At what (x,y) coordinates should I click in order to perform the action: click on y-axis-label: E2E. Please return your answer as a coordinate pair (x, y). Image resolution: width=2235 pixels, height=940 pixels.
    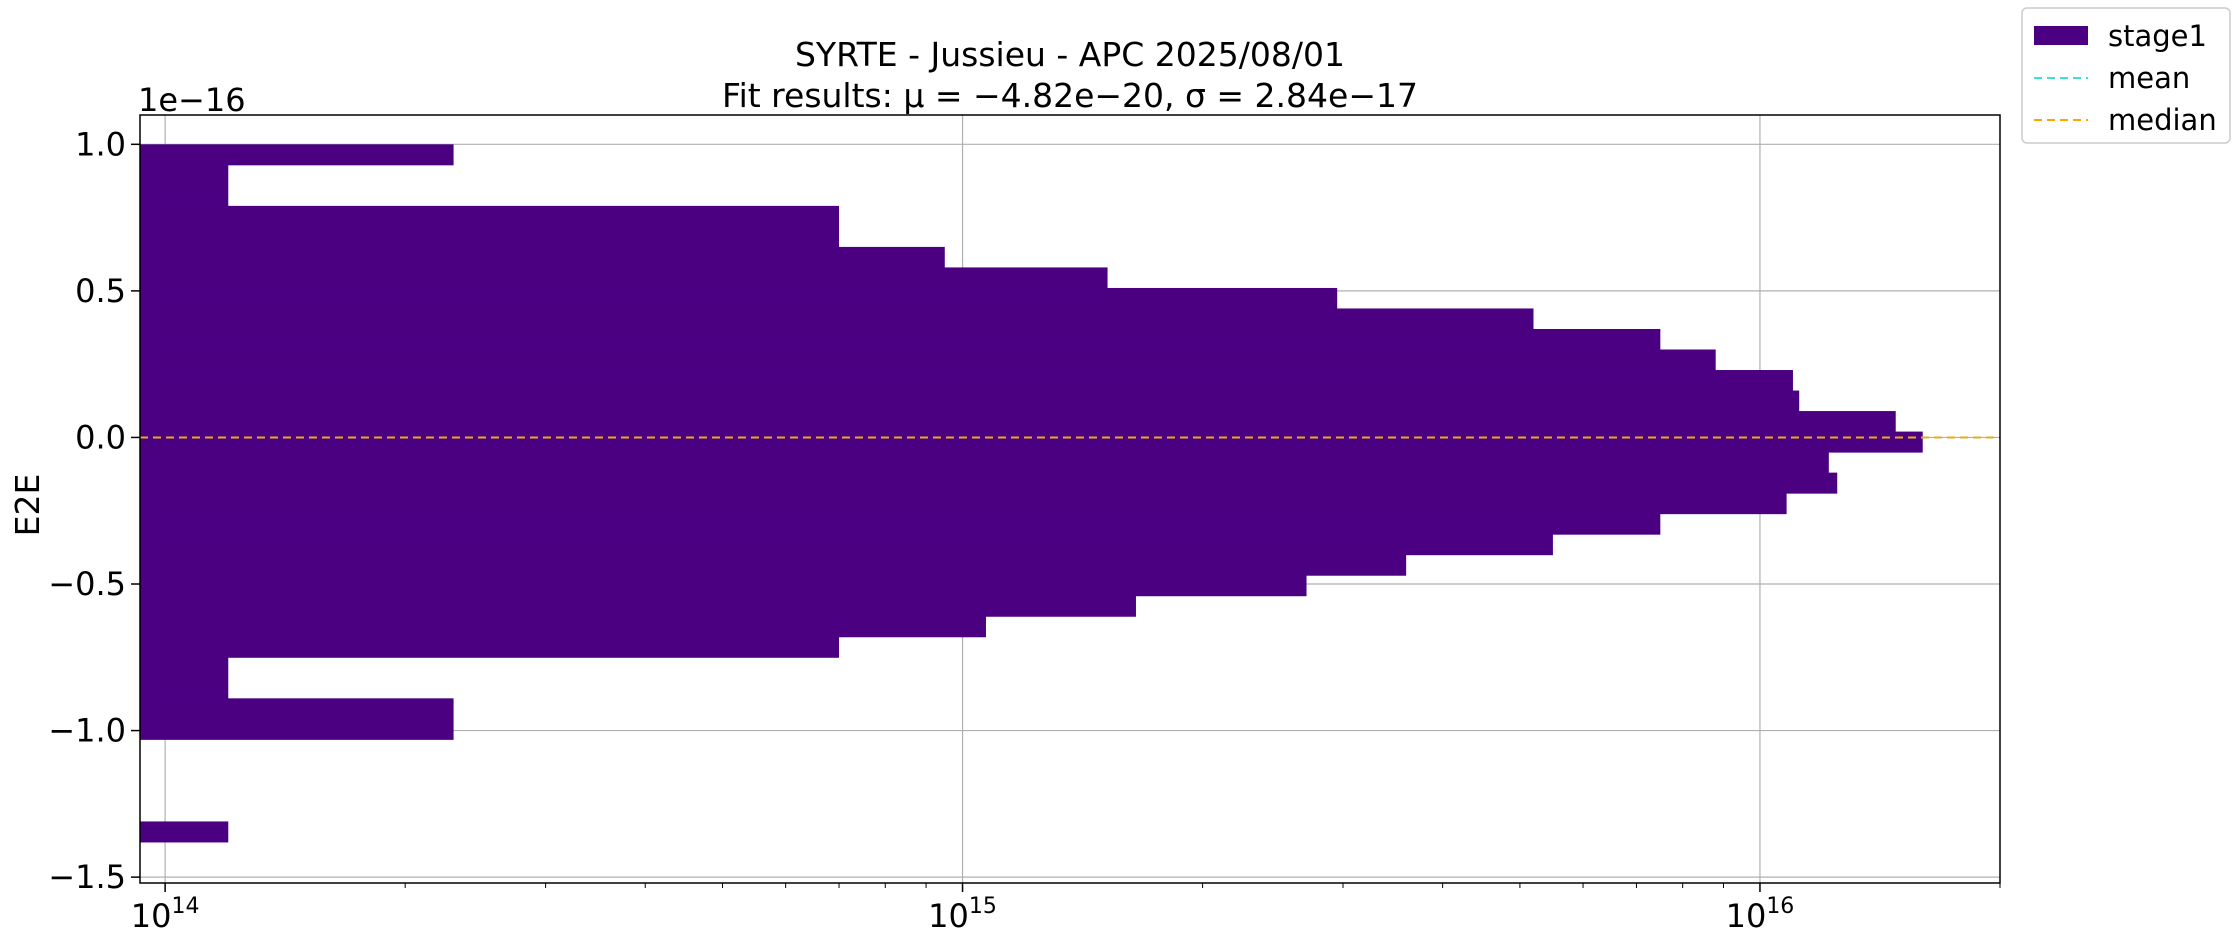
    Looking at the image, I should click on (27, 505).